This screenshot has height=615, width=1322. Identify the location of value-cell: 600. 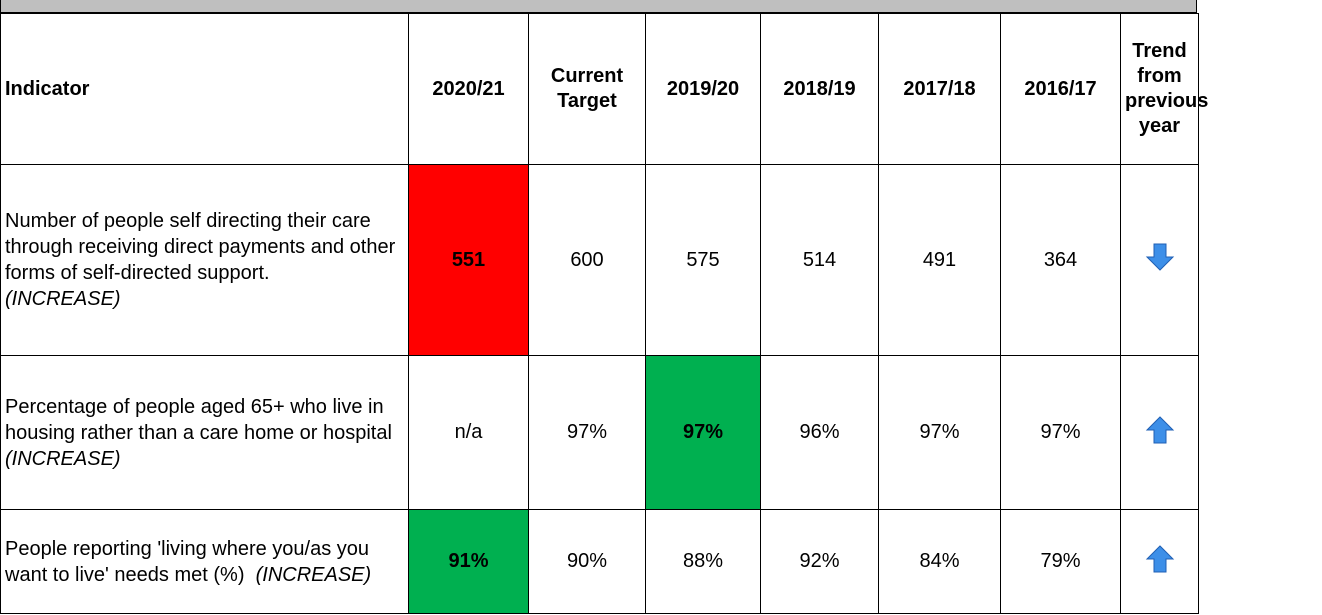
(587, 260).